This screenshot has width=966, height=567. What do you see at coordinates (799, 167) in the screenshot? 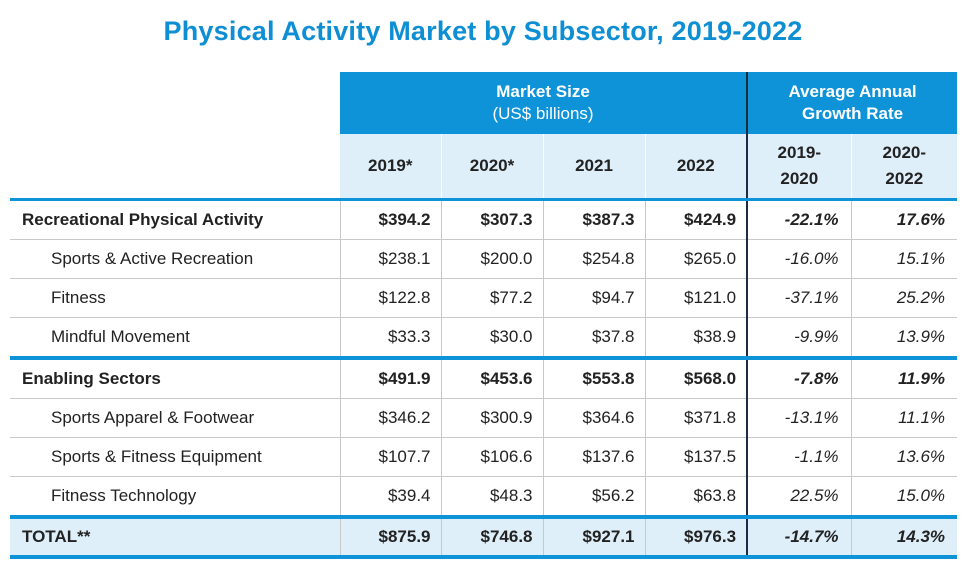
I see `col-growth-2019-2020: 2019- 2020` at bounding box center [799, 167].